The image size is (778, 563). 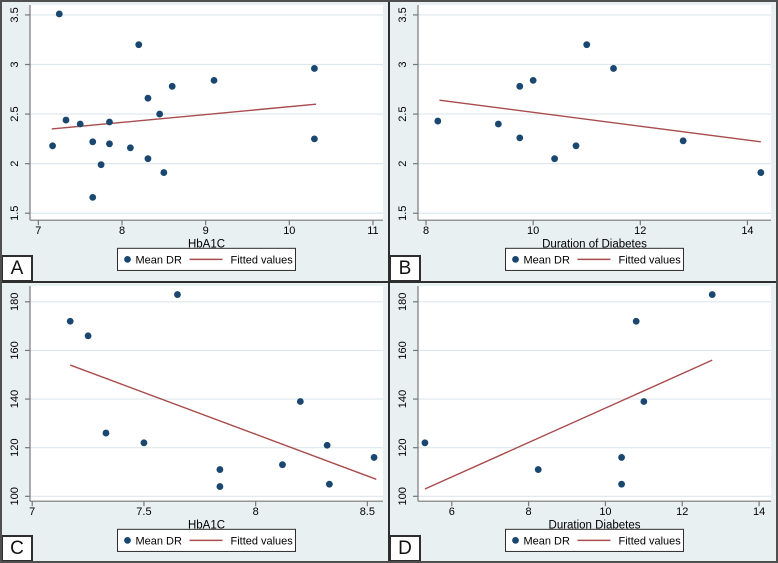 What do you see at coordinates (595, 525) in the screenshot?
I see `x-axis-title: Duration Diabetes` at bounding box center [595, 525].